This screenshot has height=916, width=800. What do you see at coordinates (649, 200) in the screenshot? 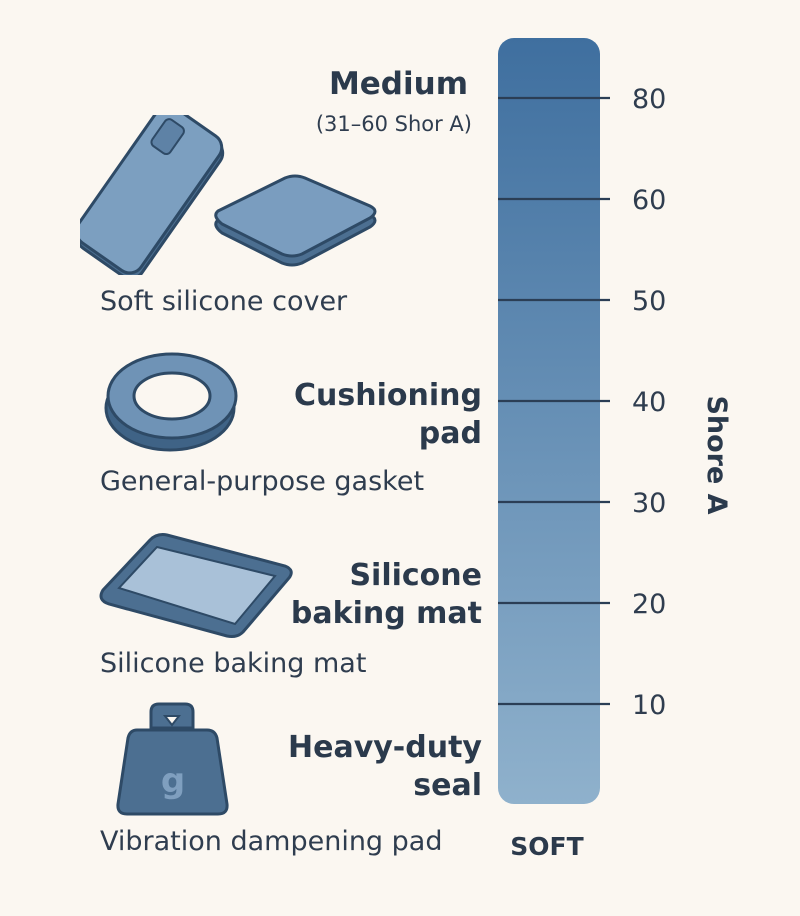
I see `scale-tick-label: 60` at bounding box center [649, 200].